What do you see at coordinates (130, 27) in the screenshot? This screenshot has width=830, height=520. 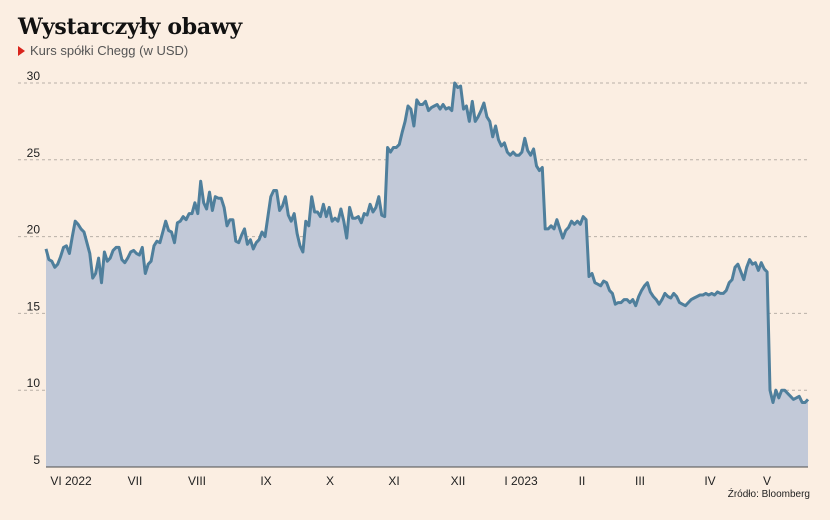 I see `chart-title: Wystarczyły obawy` at bounding box center [130, 27].